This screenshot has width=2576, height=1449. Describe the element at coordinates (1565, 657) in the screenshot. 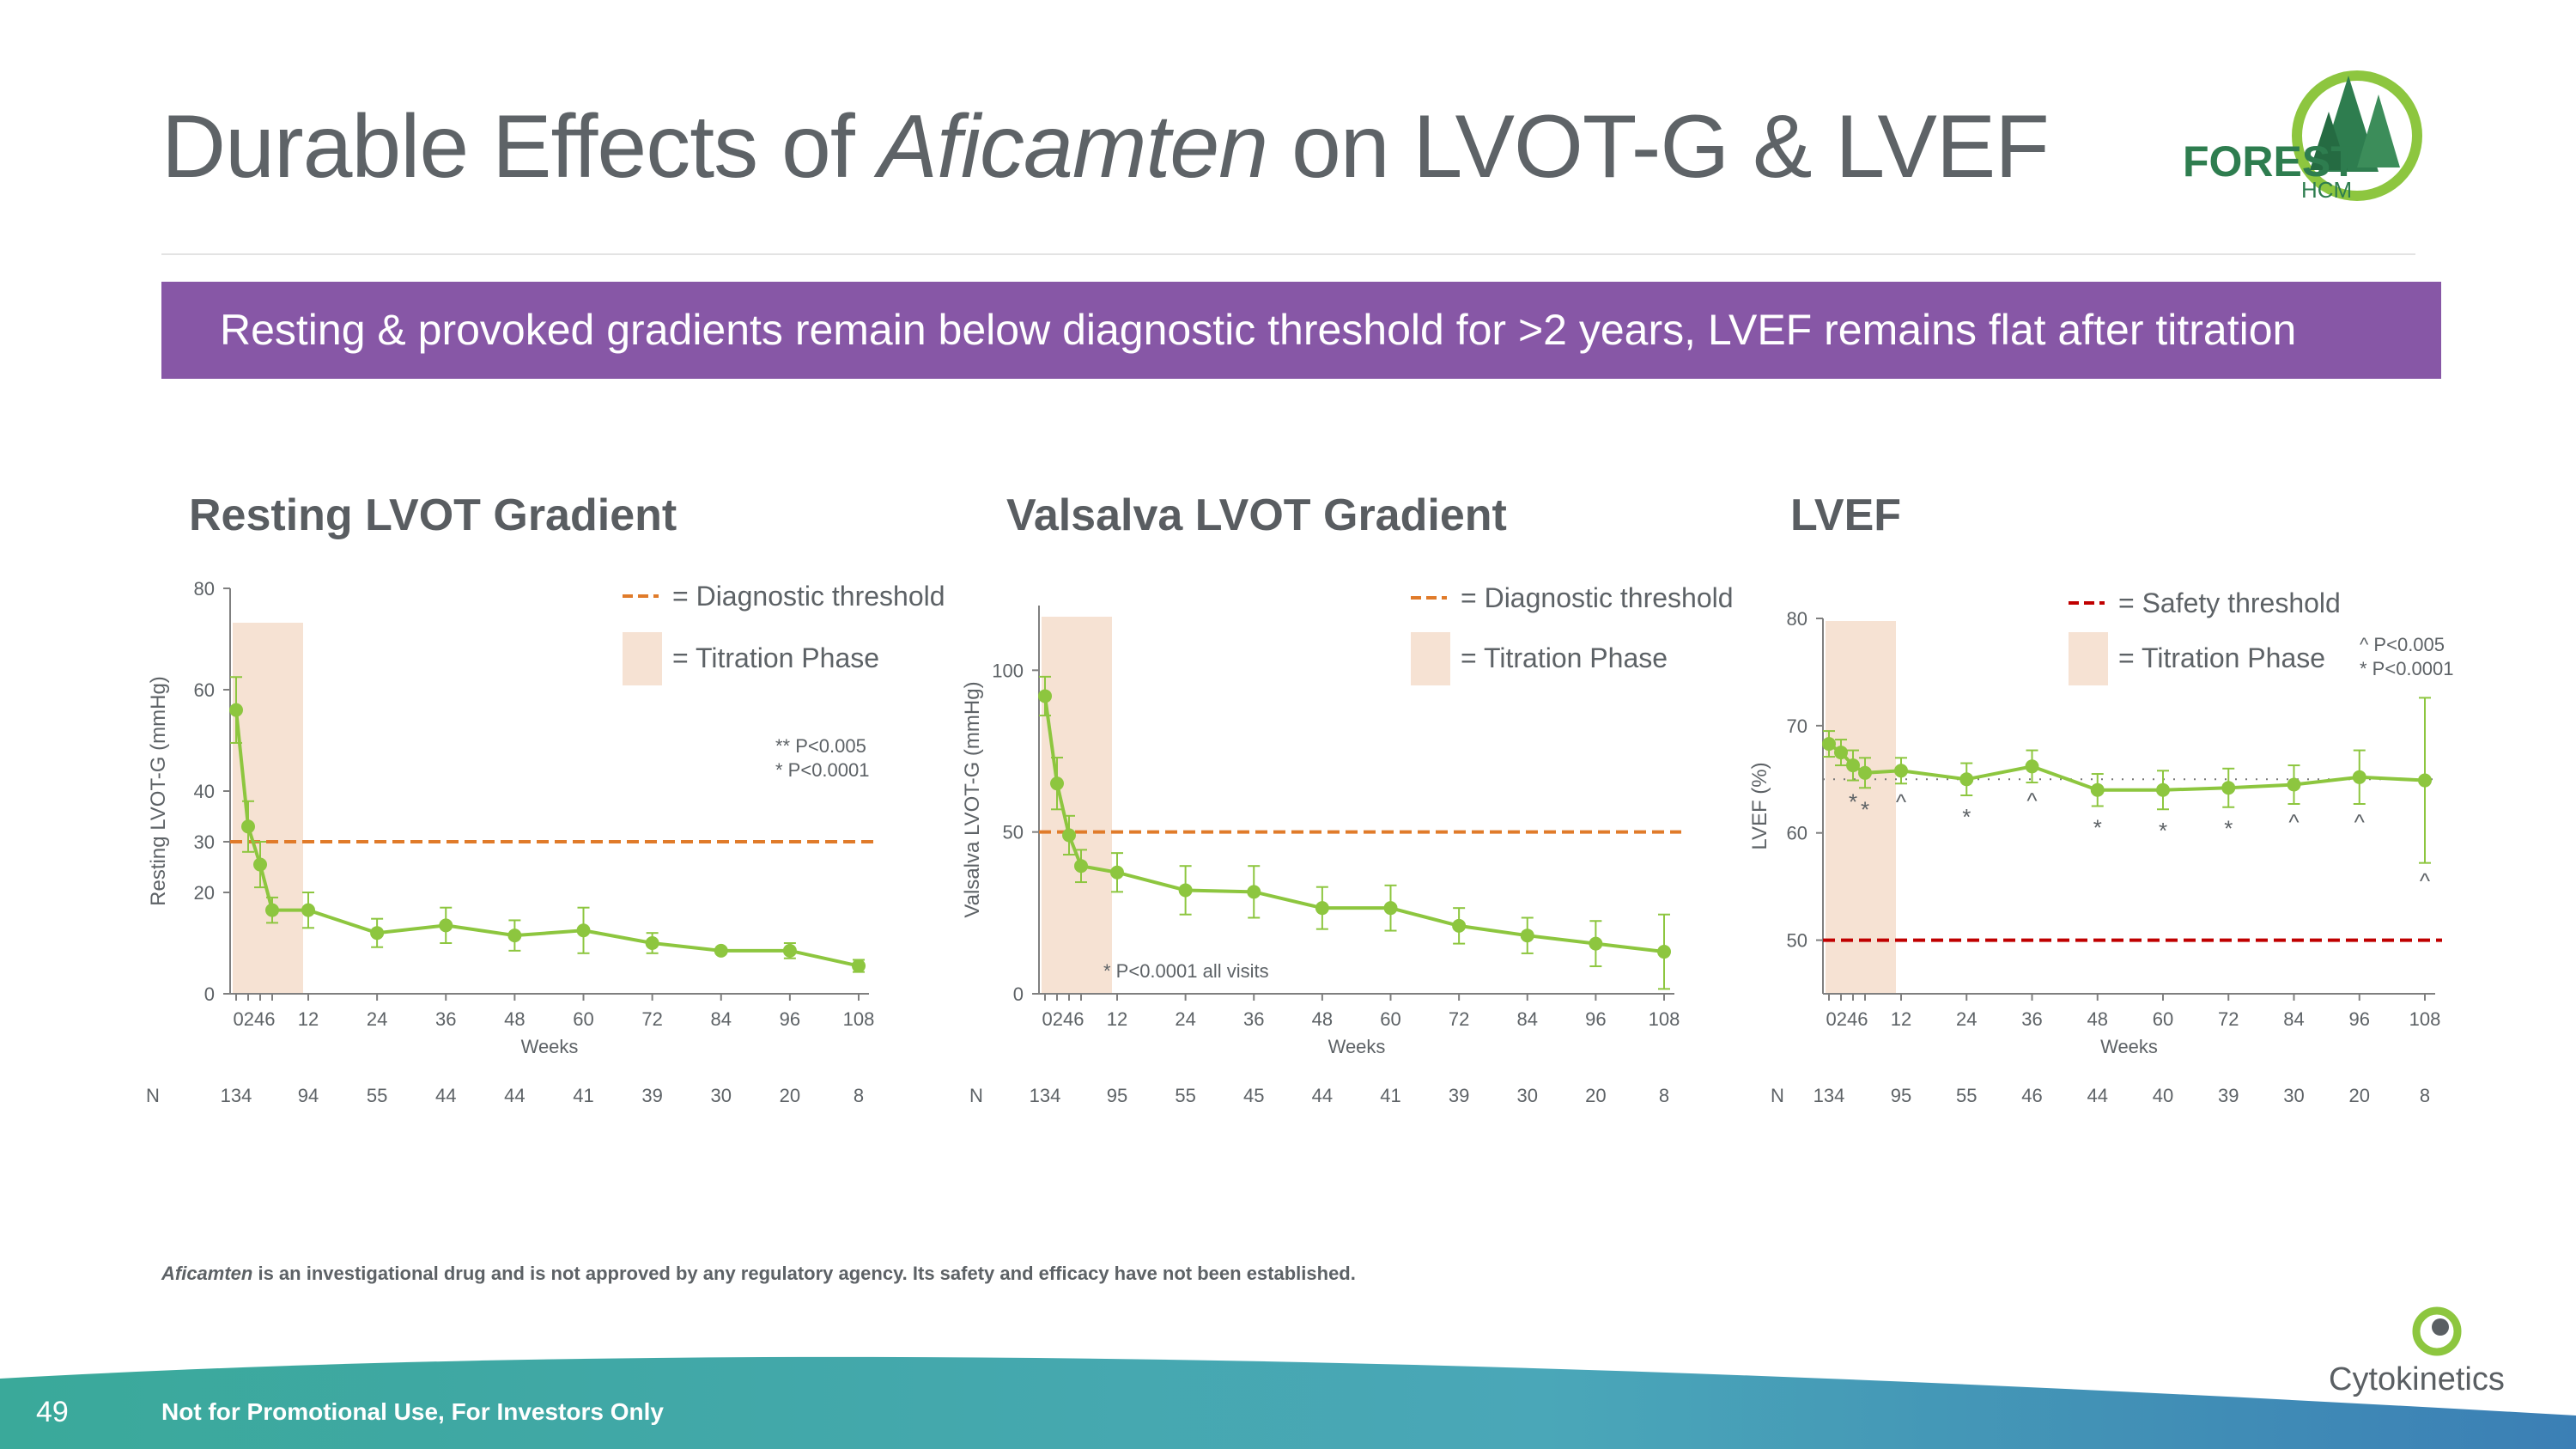

I see `legend-titration-label: = Titration Phase` at that location.